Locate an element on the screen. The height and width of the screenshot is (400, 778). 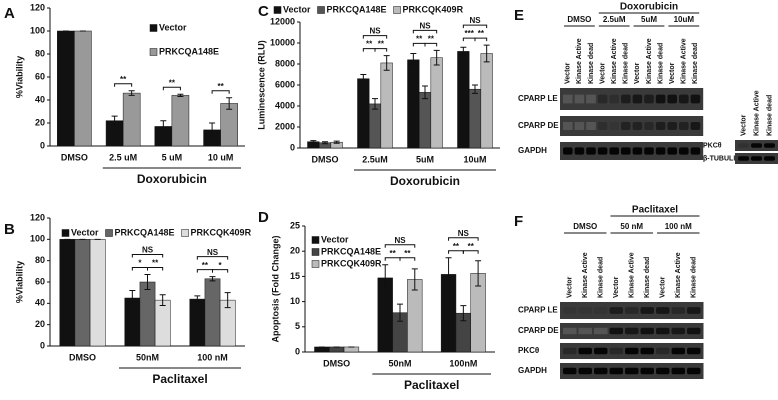
x-tick-label: 100 nM is located at coordinates (212, 357).